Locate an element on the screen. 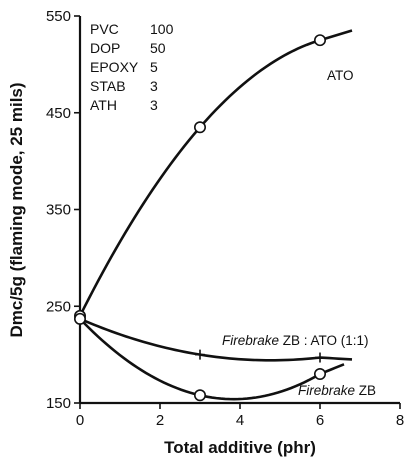 This screenshot has width=412, height=467. formulation-value: 50 is located at coordinates (158, 48).